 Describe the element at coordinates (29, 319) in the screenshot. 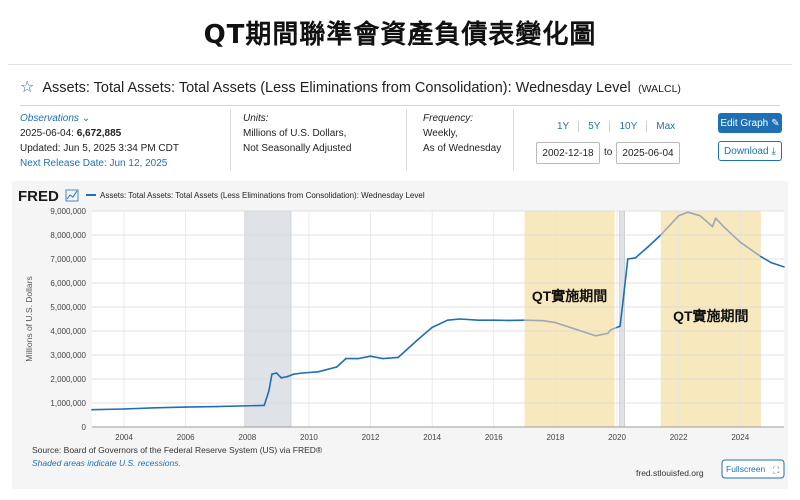

I see `y-axis-label: Millions of U.S. Dollars` at that location.